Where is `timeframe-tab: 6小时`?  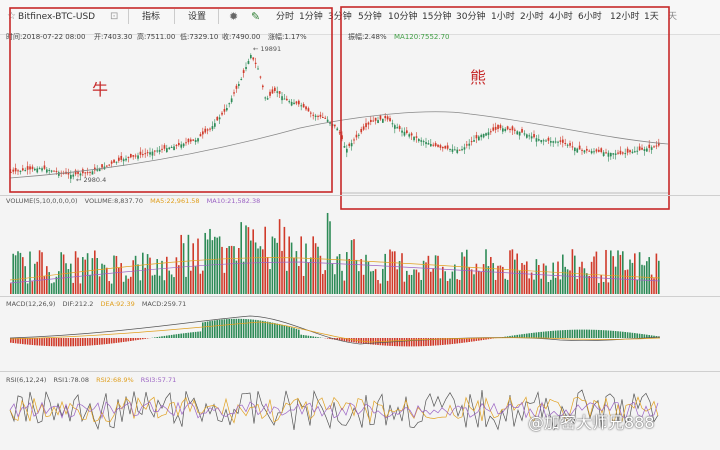 timeframe-tab: 6小时 is located at coordinates (590, 17).